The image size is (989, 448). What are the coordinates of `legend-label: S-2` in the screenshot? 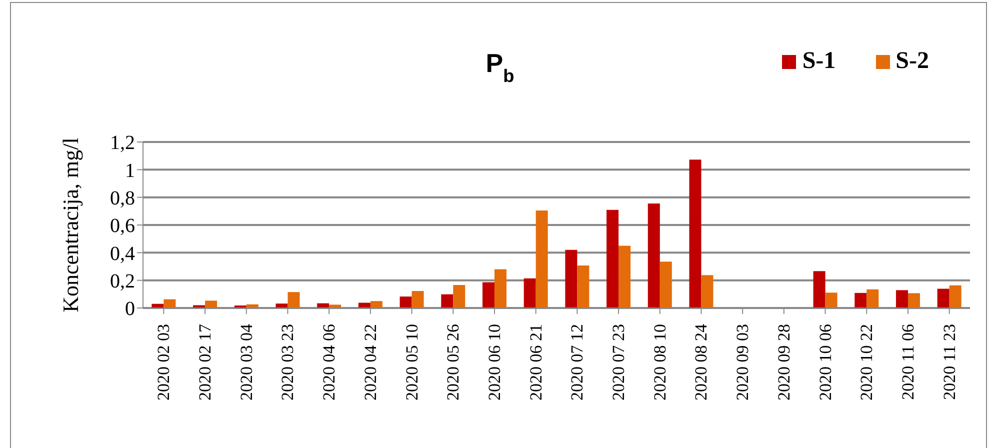 It's located at (912, 61).